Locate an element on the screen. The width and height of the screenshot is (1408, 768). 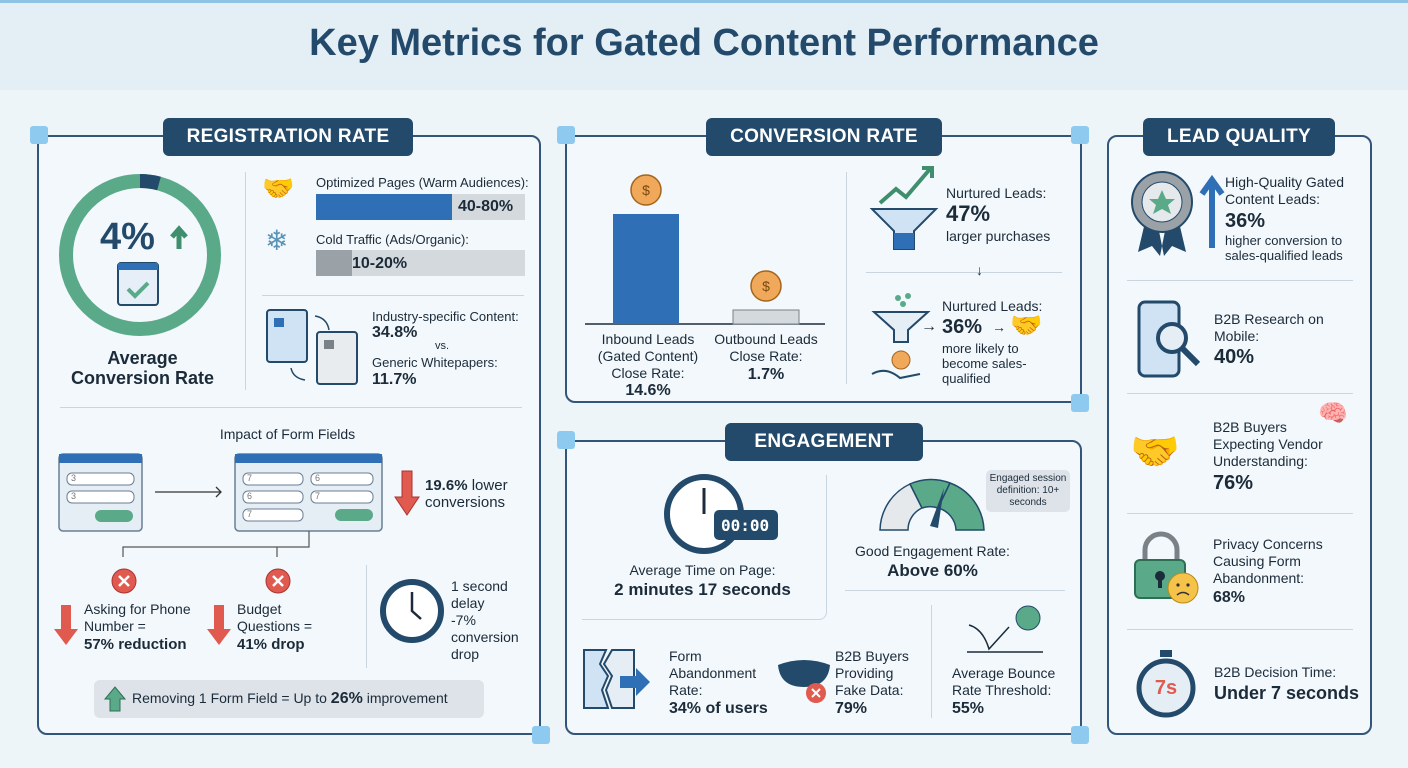
award-badge-icon is located at coordinates (1178, 213).